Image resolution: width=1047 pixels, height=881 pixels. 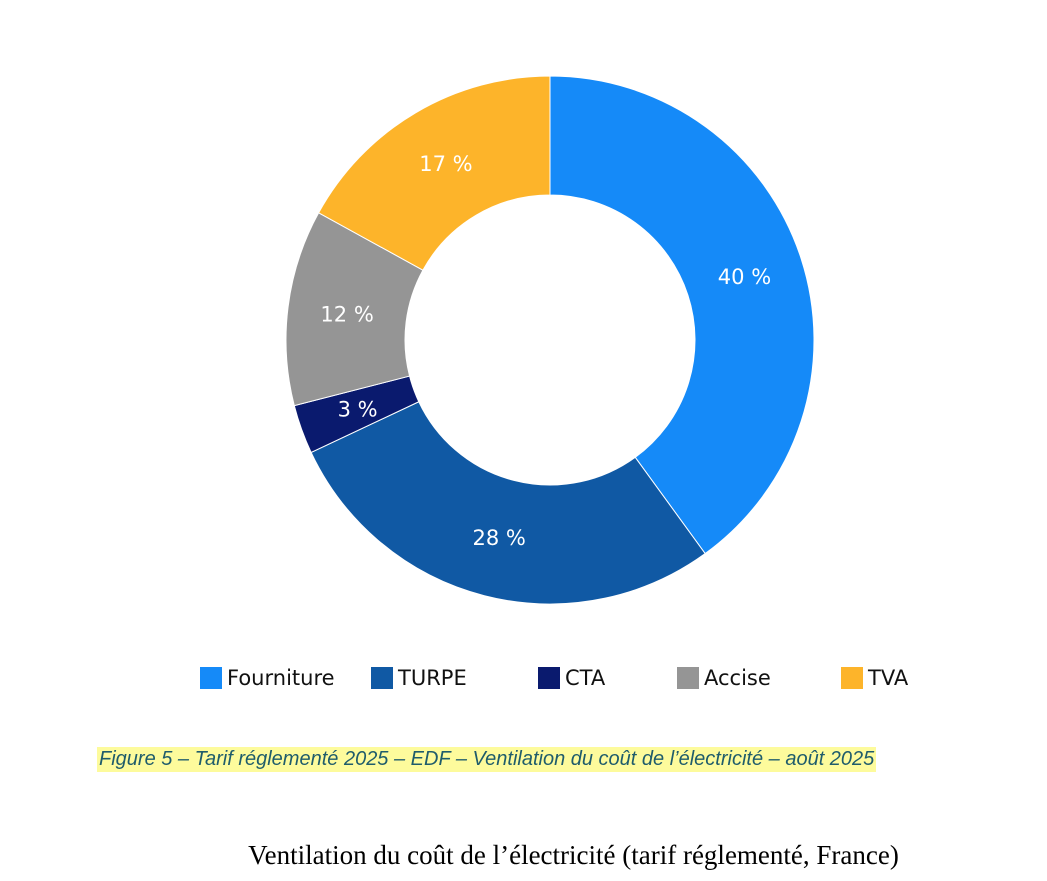 What do you see at coordinates (358, 409) in the screenshot?
I see `data-label-cta: 3 %` at bounding box center [358, 409].